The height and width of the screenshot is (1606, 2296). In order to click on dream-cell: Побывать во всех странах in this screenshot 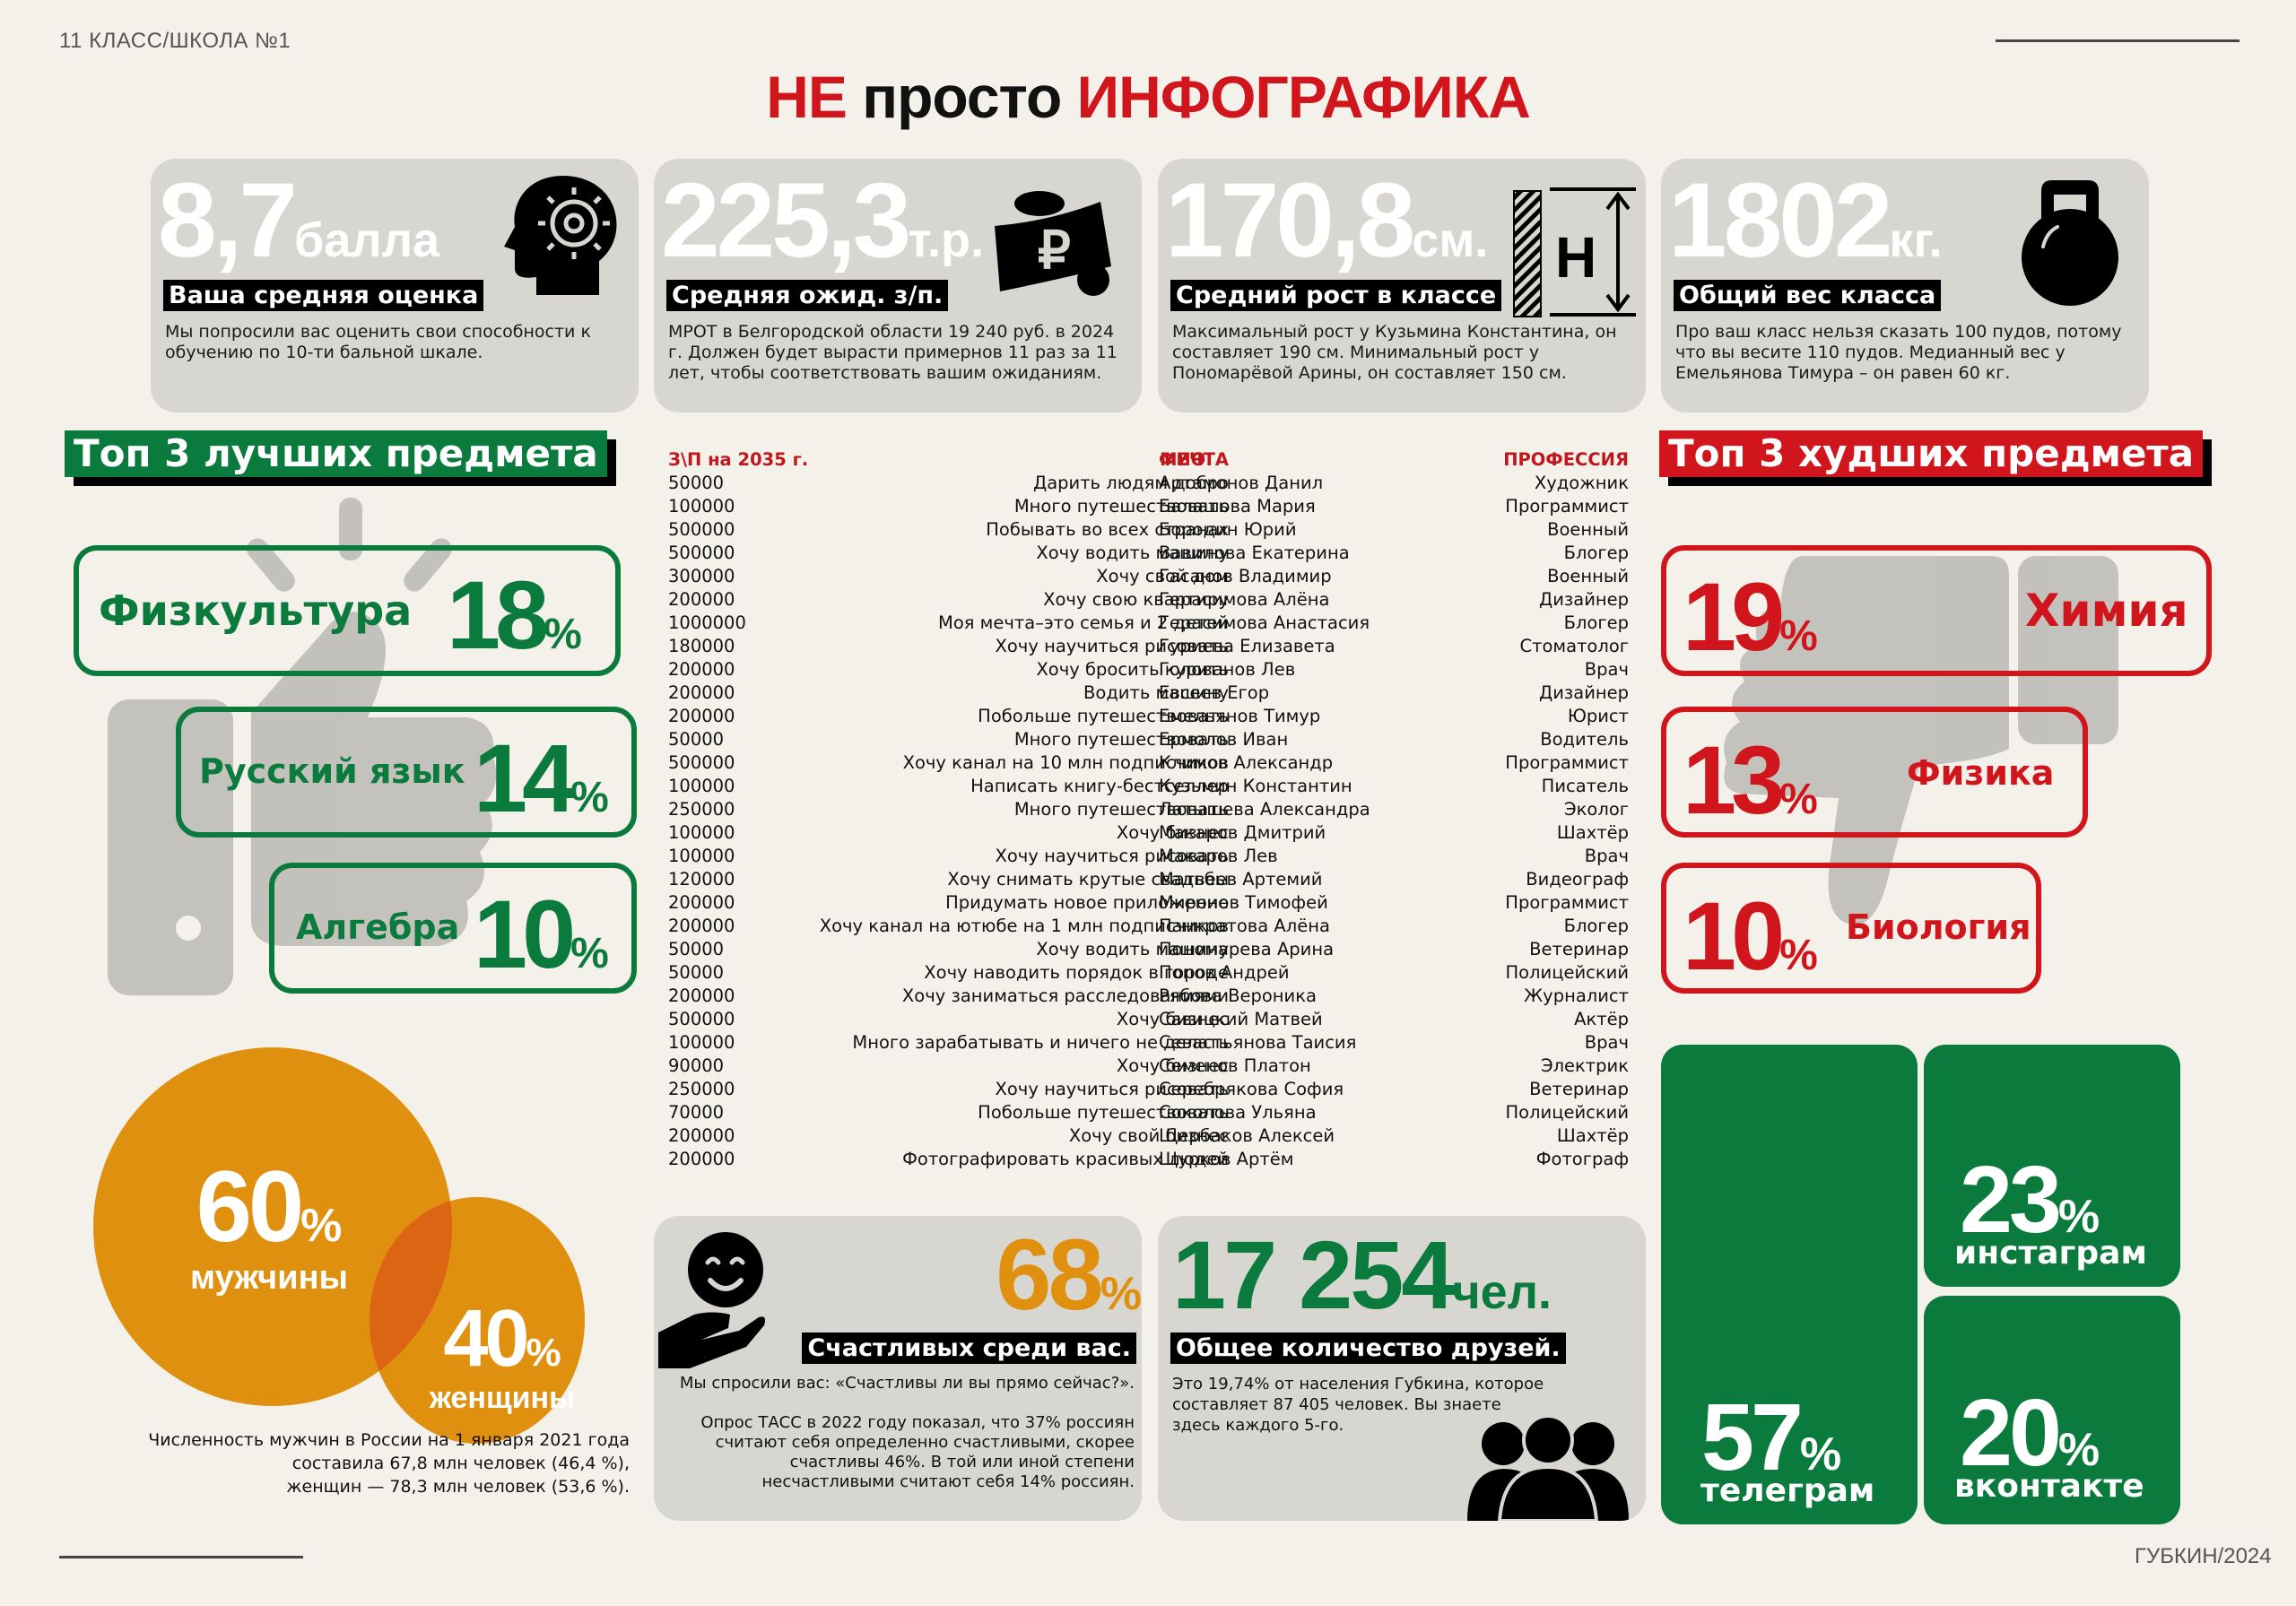, I will do `click(1107, 529)`.